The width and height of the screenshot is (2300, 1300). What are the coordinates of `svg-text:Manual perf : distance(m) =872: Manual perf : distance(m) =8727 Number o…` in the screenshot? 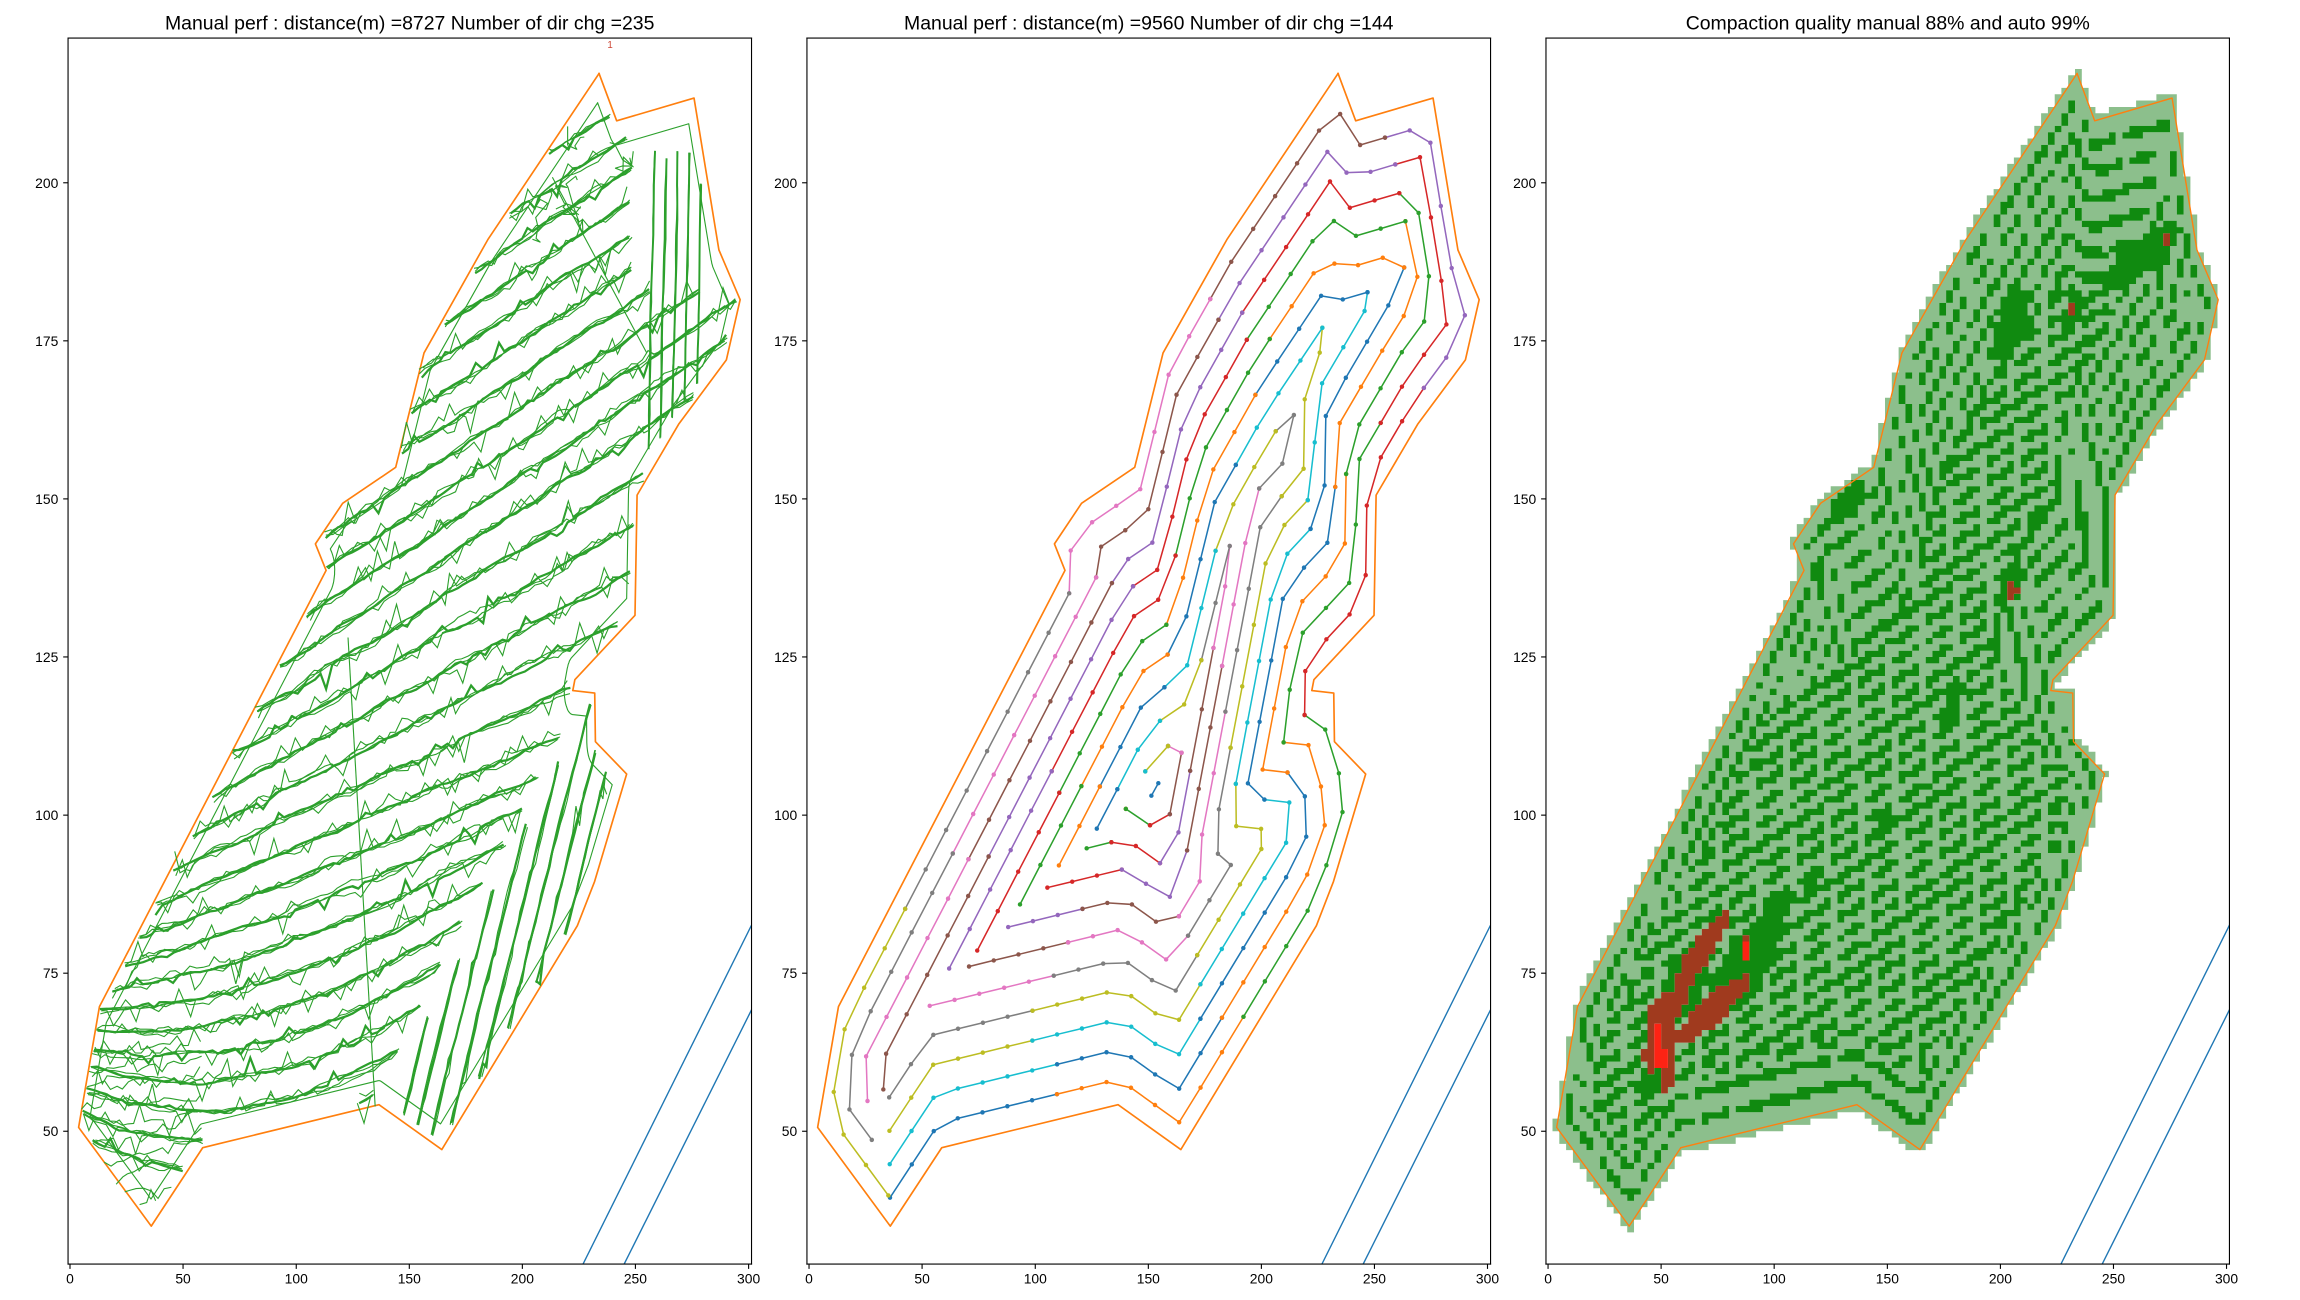 It's located at (409, 24).